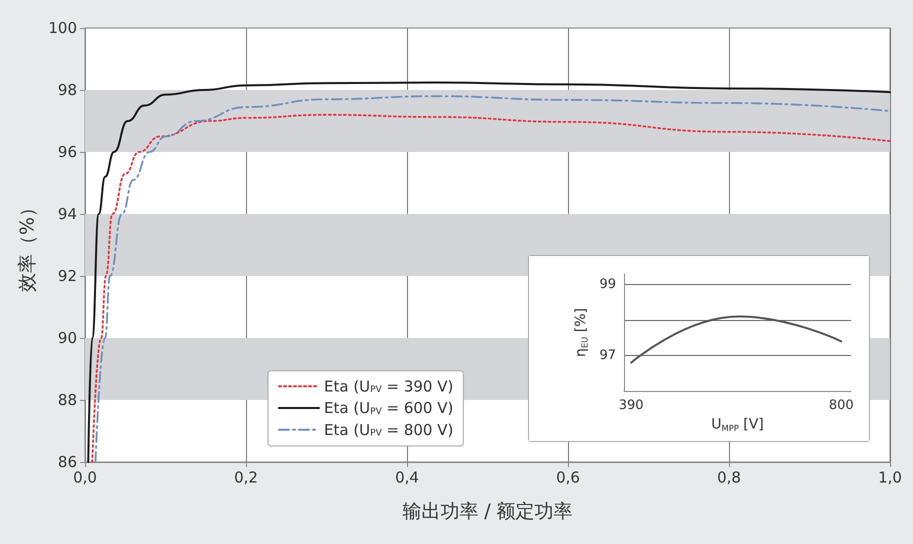 Image resolution: width=913 pixels, height=544 pixels. What do you see at coordinates (67, 338) in the screenshot?
I see `y-tick-label: 90` at bounding box center [67, 338].